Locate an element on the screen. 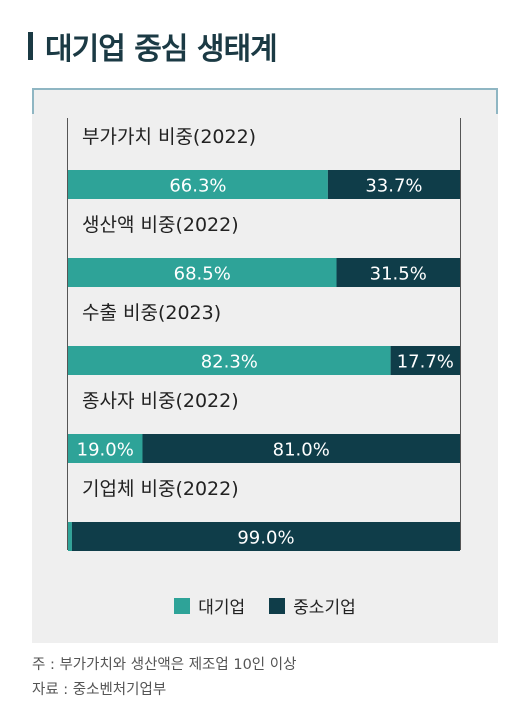 Image resolution: width=512 pixels, height=719 pixels. note-text: 주 : 부가가치와 생산액은 제조업 10인 이상 is located at coordinates (164, 665).